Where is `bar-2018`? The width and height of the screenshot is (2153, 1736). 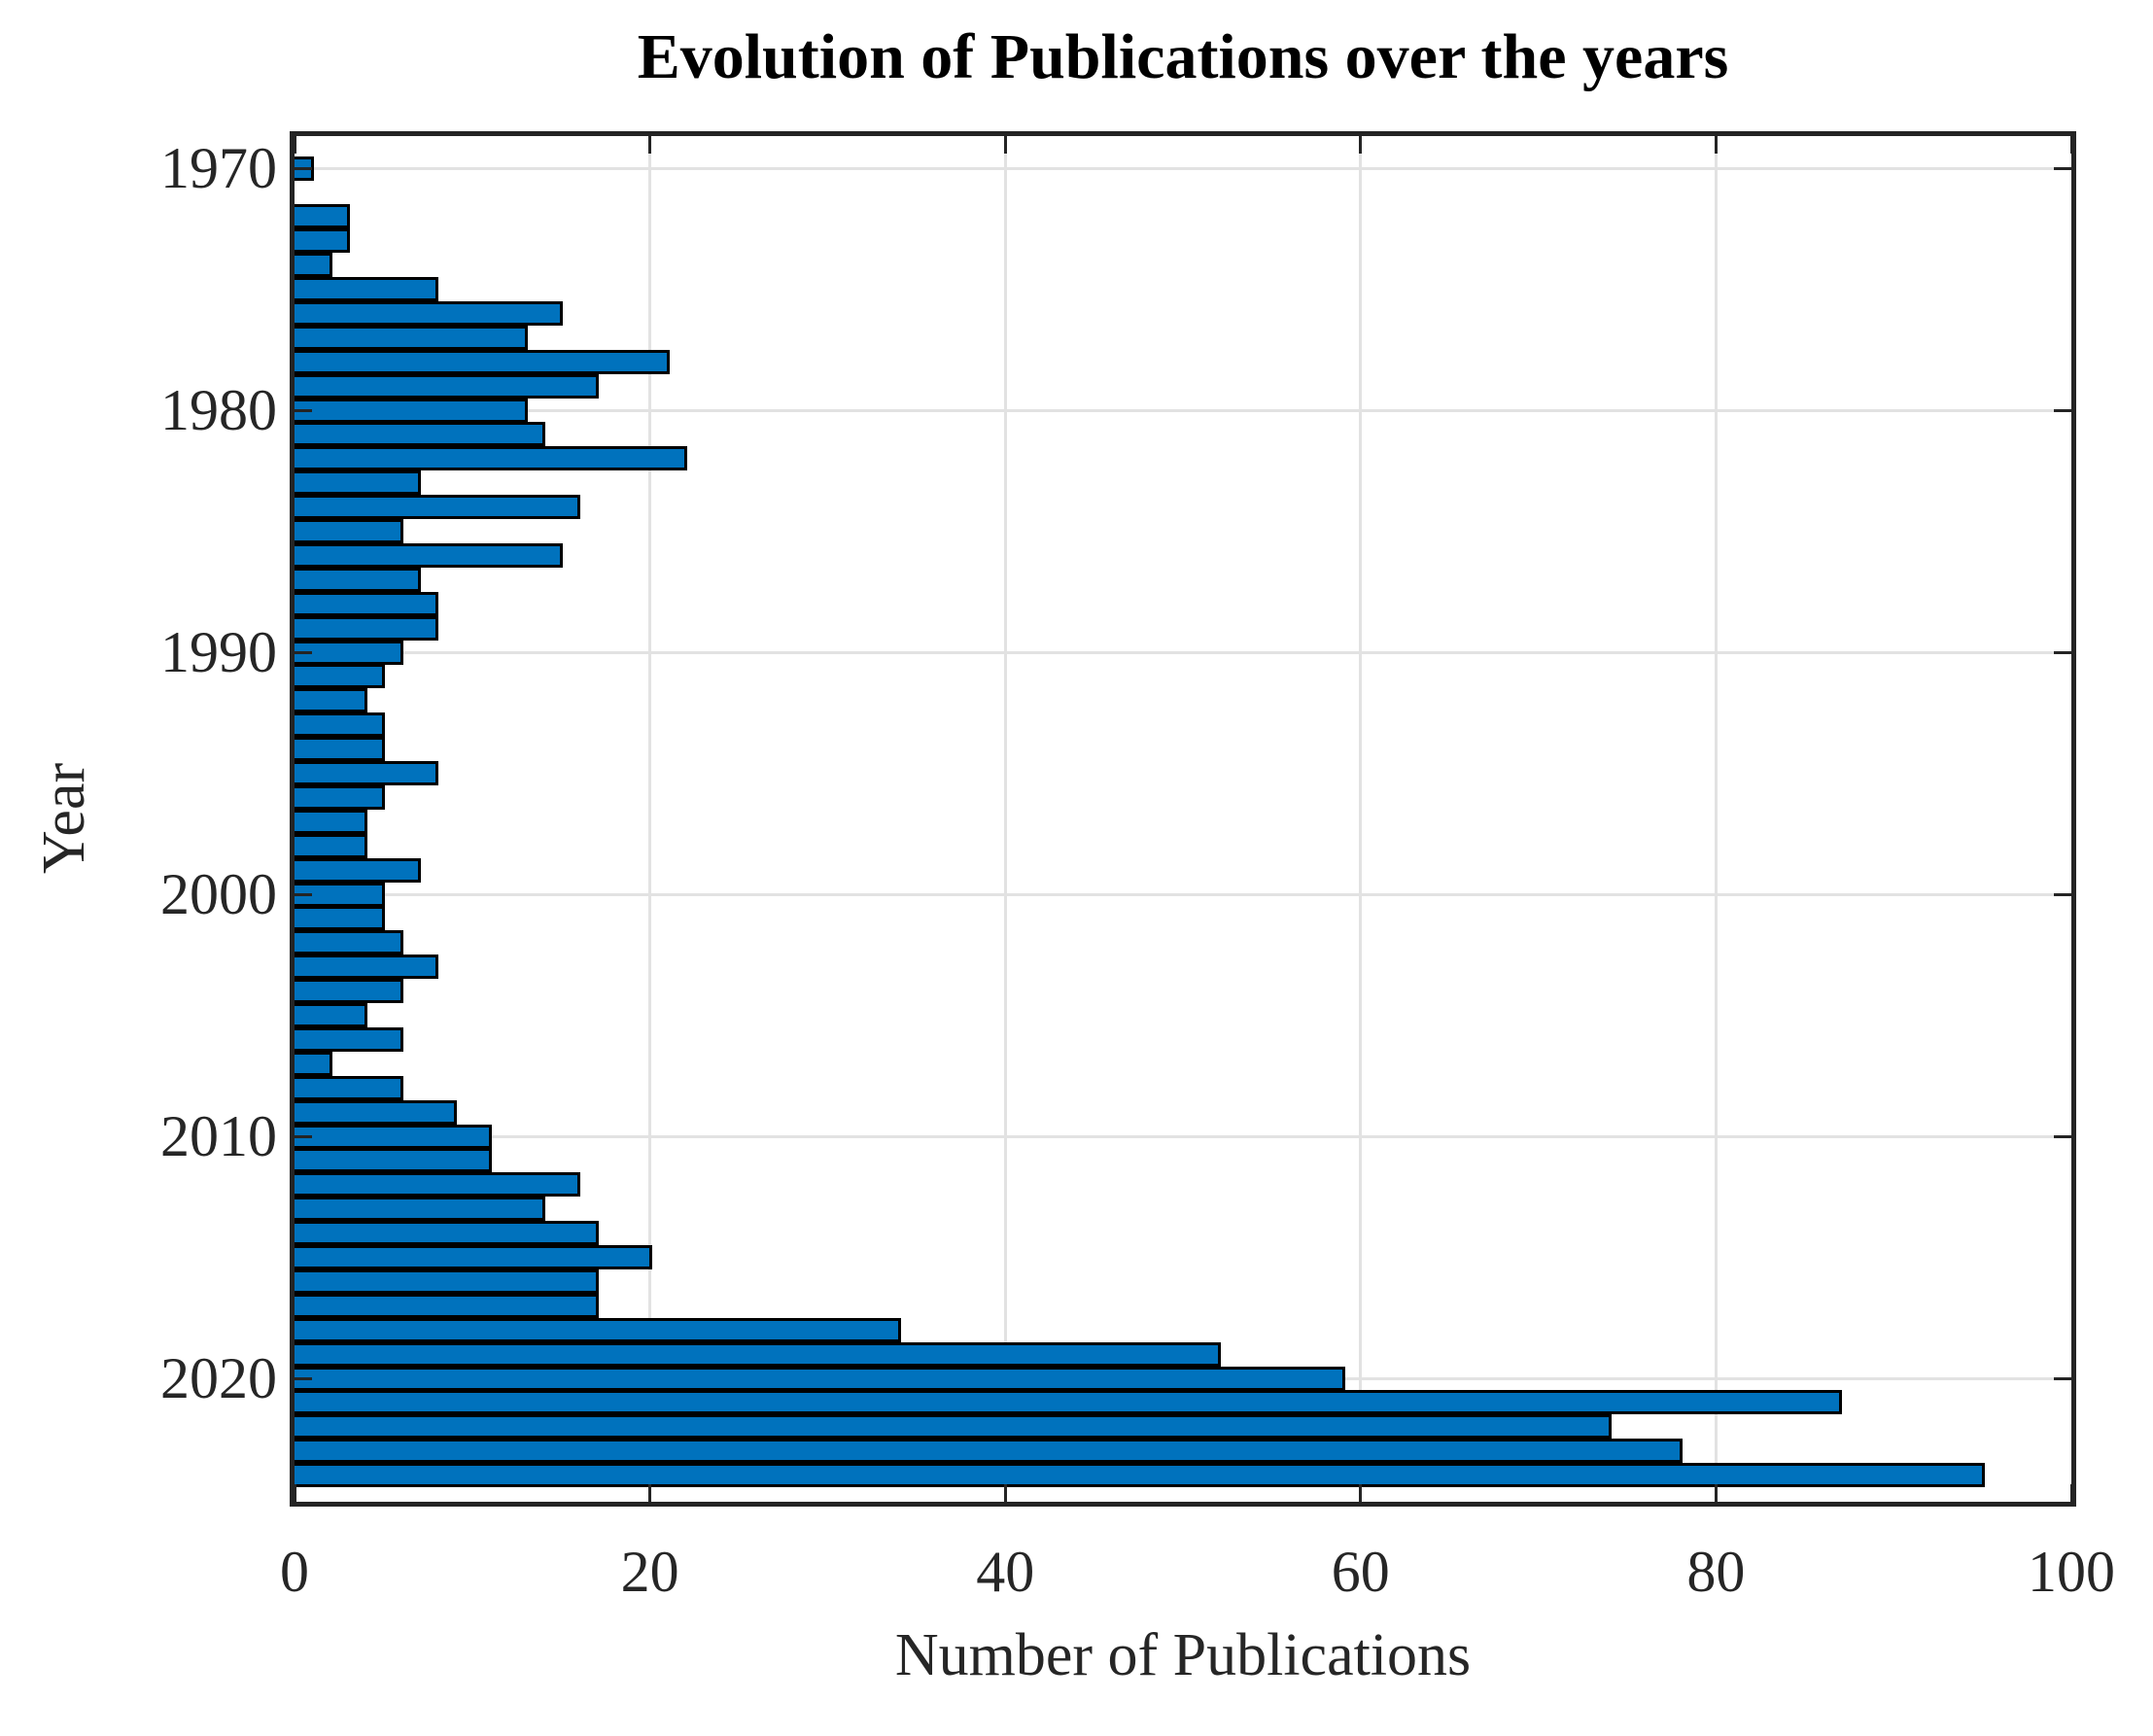
bar-2018 is located at coordinates (598, 1330).